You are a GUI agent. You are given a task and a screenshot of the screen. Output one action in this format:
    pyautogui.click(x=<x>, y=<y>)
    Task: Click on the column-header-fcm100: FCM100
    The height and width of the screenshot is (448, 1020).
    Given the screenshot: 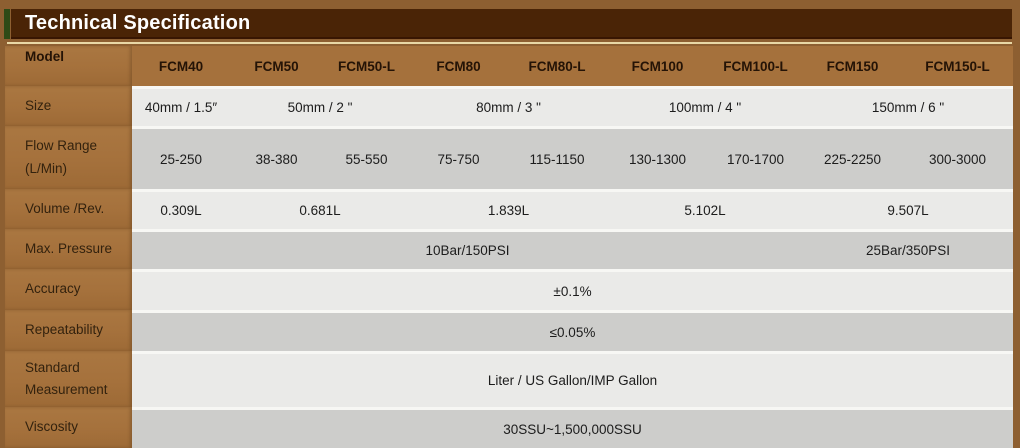 What is the action you would take?
    pyautogui.click(x=657, y=66)
    